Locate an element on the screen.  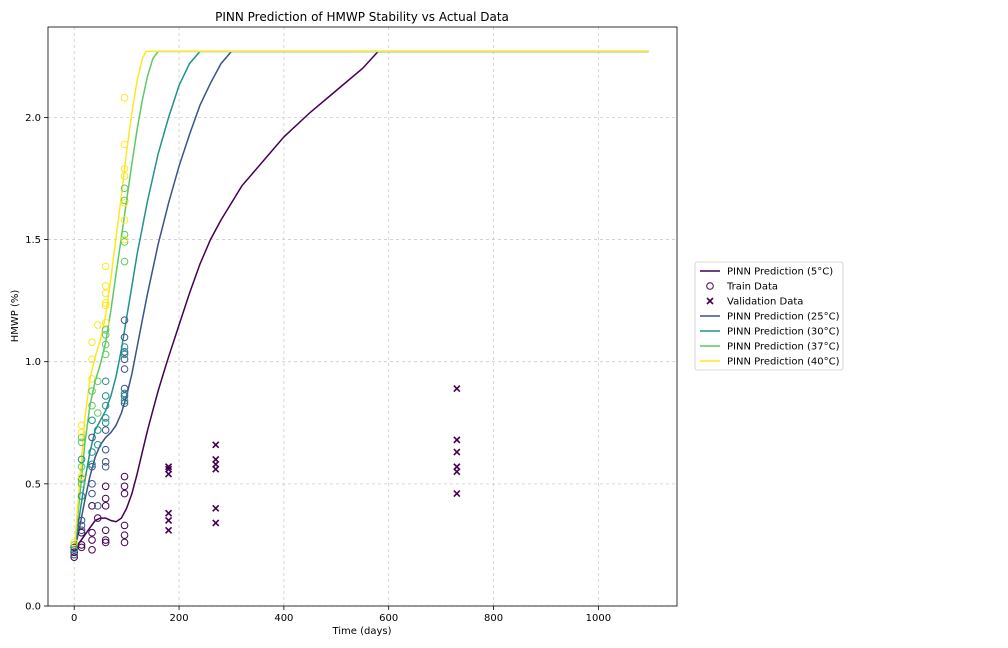
x-tick-label: 400 is located at coordinates (283, 618).